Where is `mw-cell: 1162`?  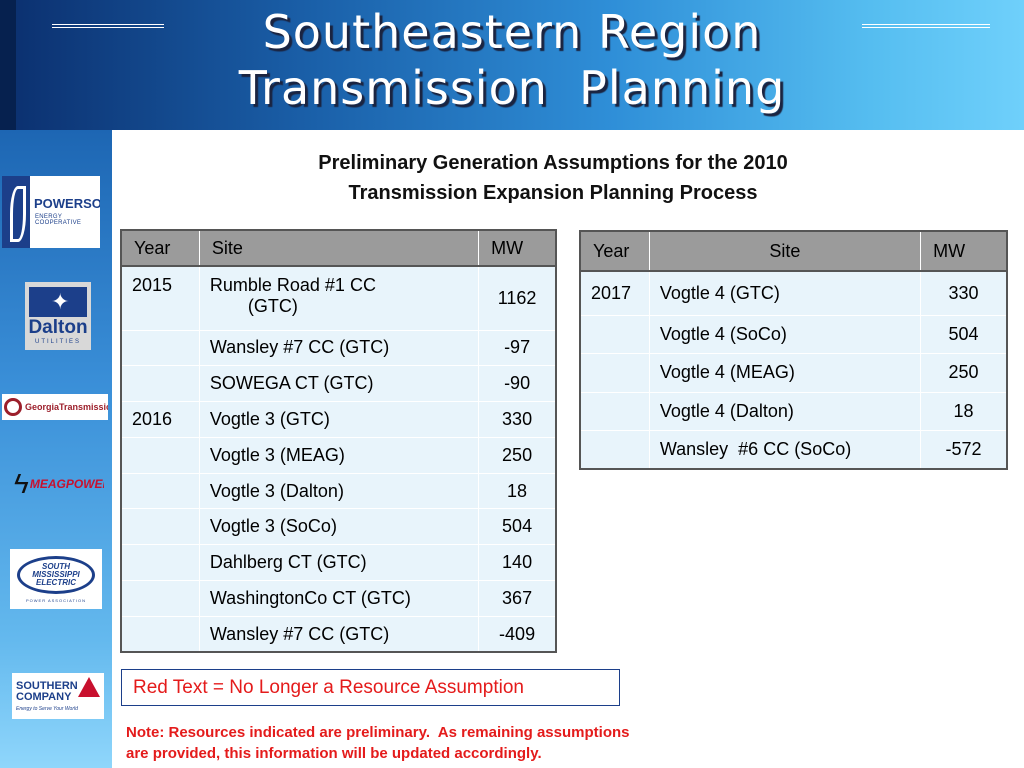
mw-cell: 1162 is located at coordinates (517, 297).